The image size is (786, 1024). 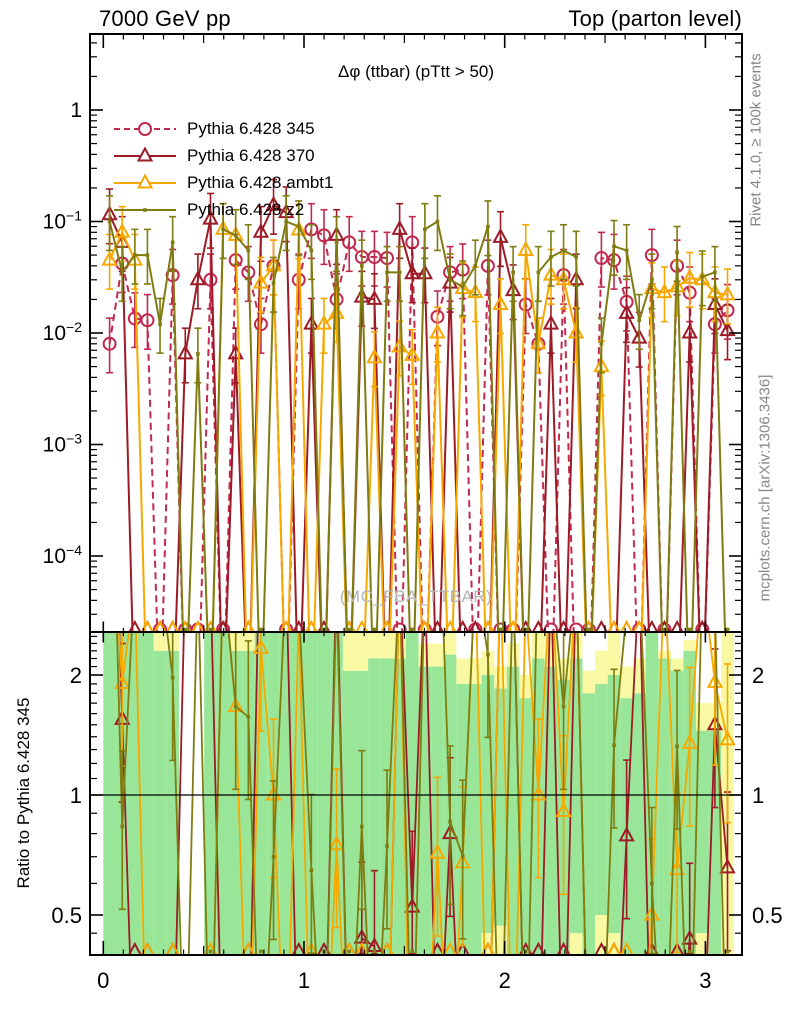 I want to click on rivet-version-text: Rivet 4.1.0, ≥ 100k events, so click(x=756, y=140).